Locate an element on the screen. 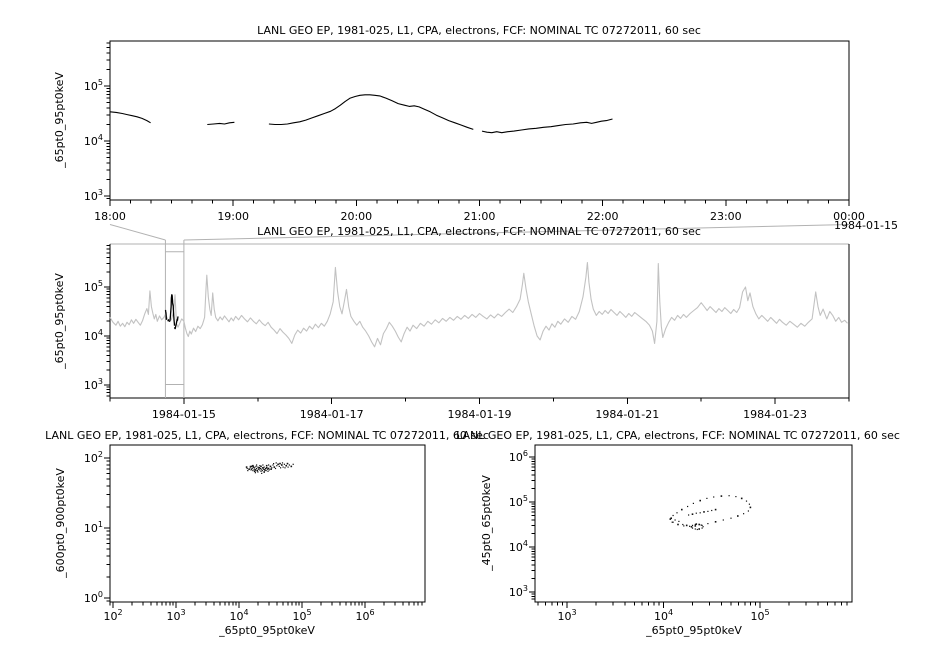 This screenshot has height=647, width=926. zoom-connector-left is located at coordinates (137, 232).